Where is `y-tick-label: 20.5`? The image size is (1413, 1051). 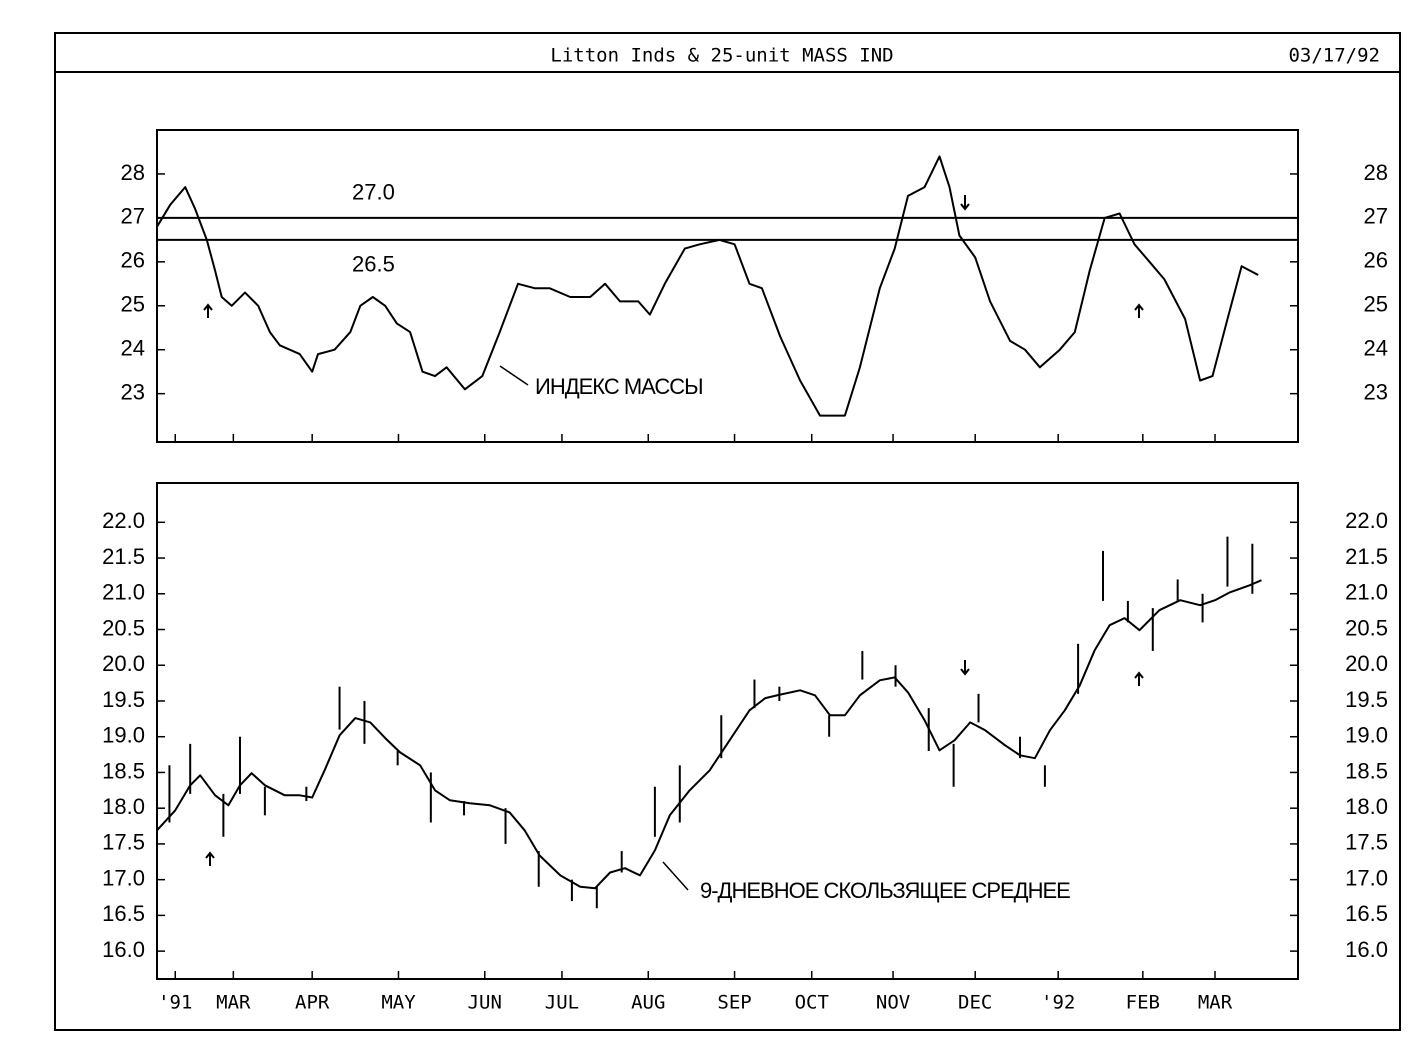
y-tick-label: 20.5 is located at coordinates (123, 627).